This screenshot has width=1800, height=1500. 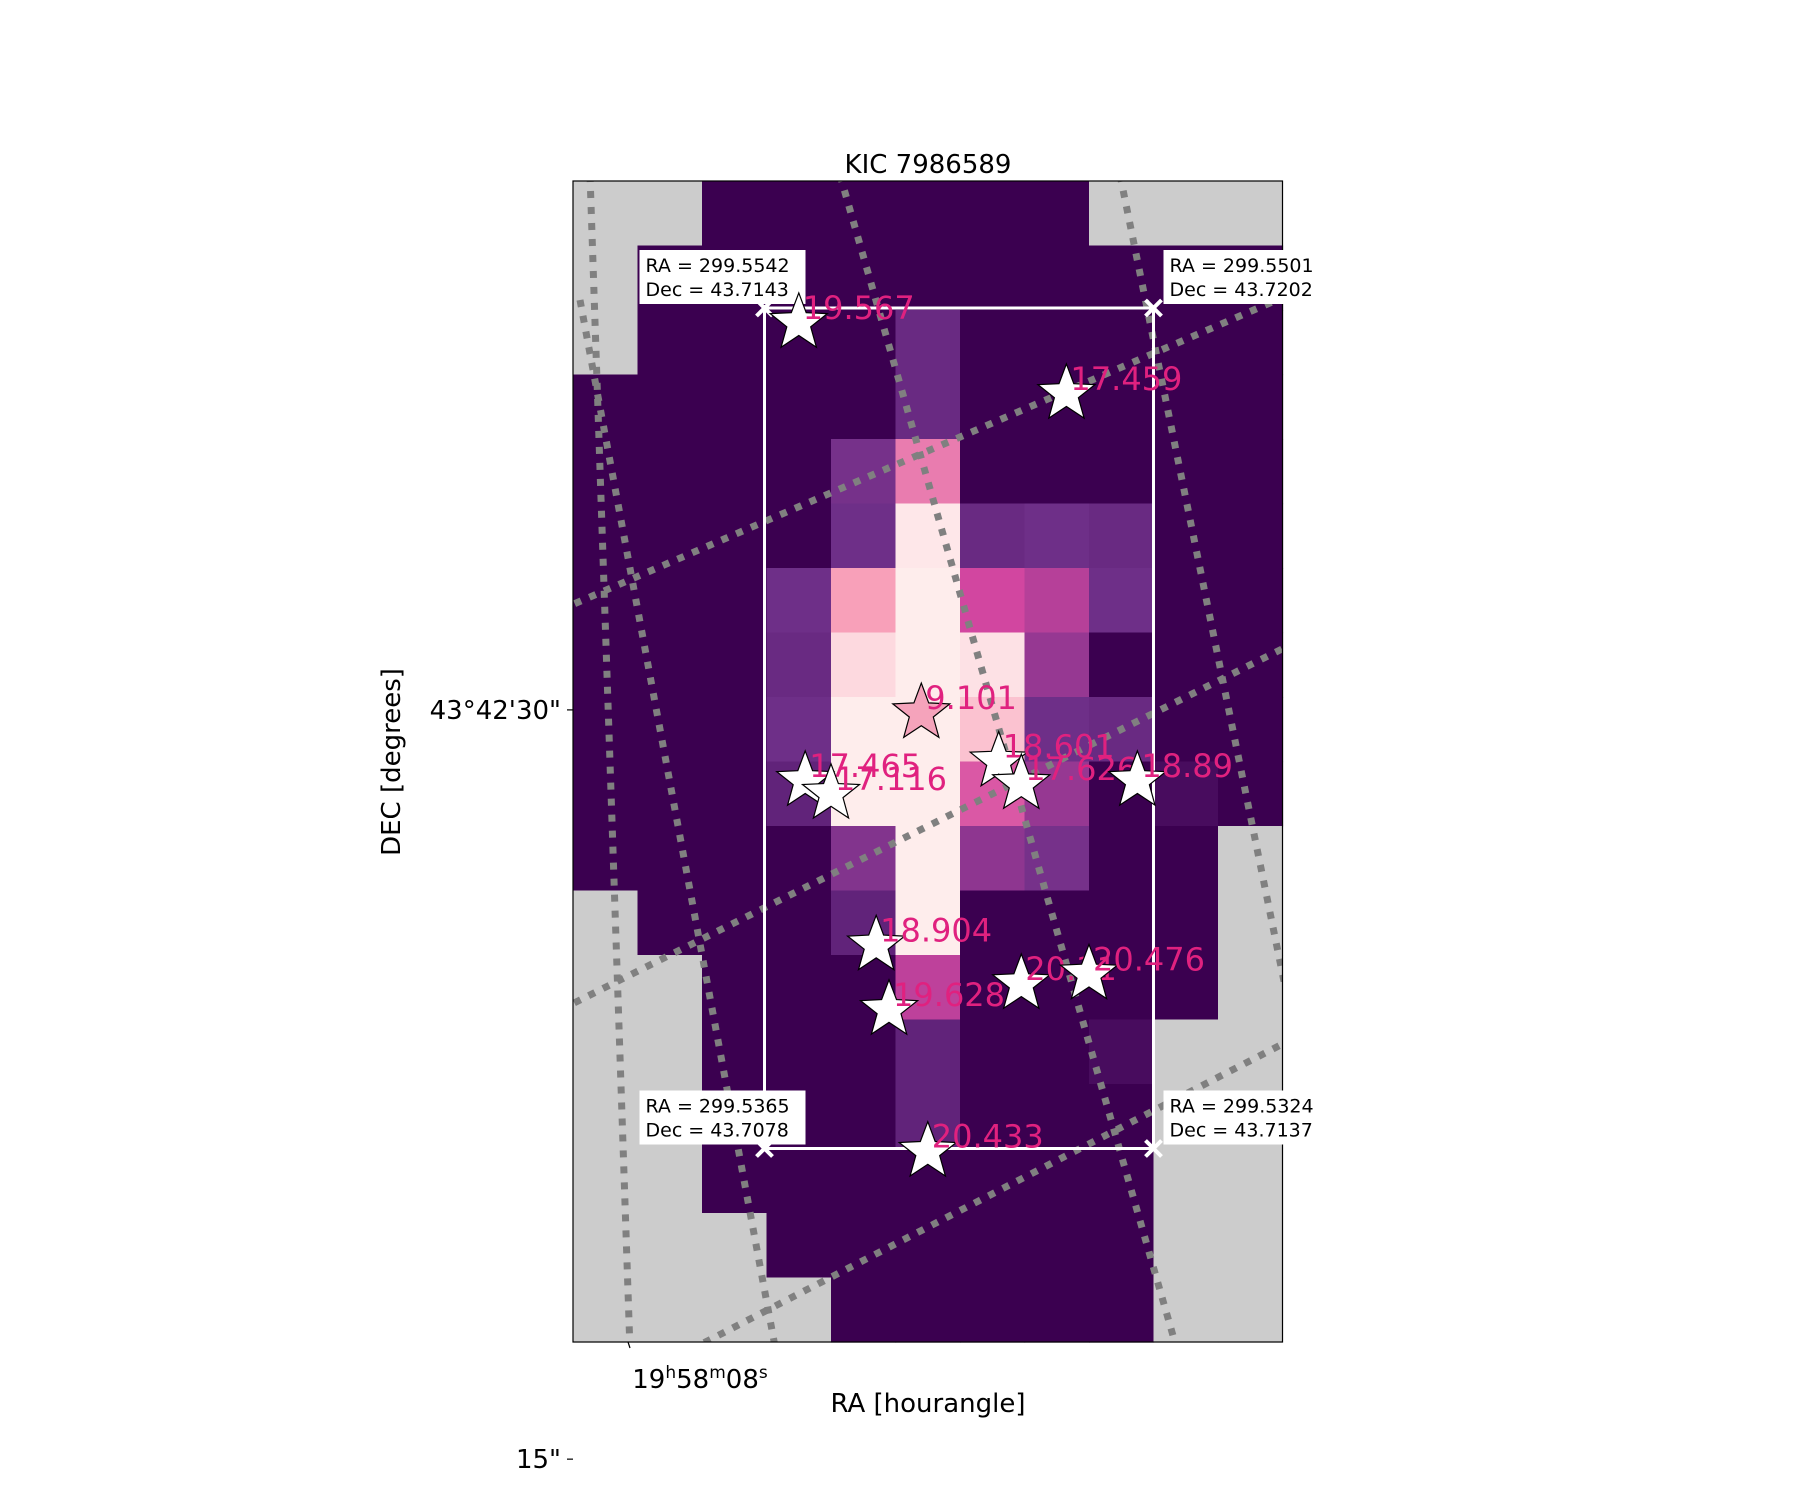 What do you see at coordinates (1242, 266) in the screenshot?
I see `corner-ra-label: RA = 299.5501` at bounding box center [1242, 266].